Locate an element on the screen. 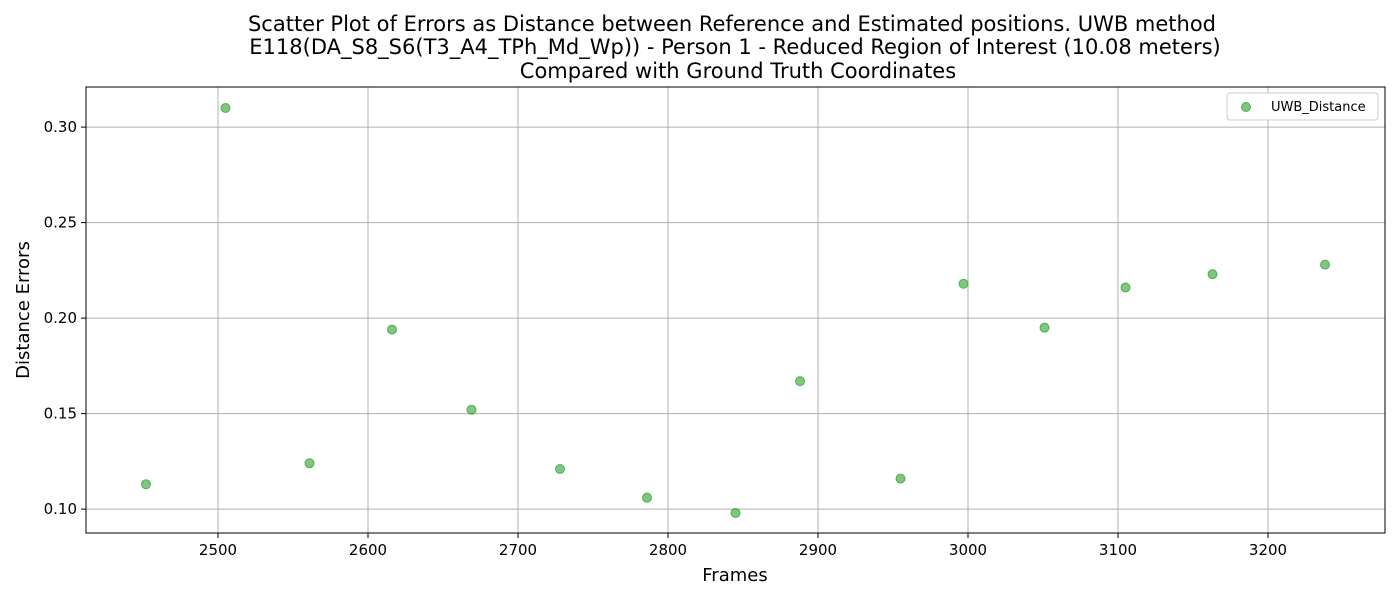 The width and height of the screenshot is (1400, 600). y-axis-label: Distance Errors is located at coordinates (23, 310).